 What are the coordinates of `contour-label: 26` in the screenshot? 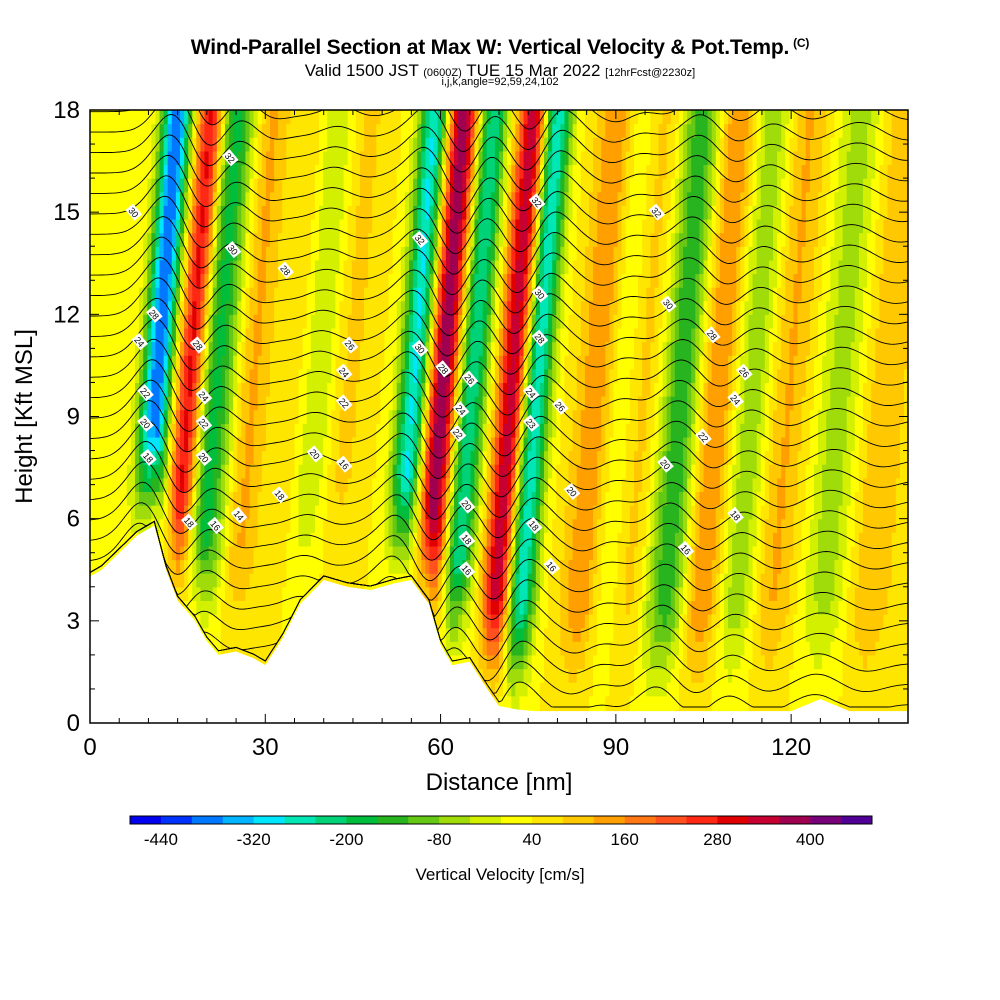 It's located at (744, 372).